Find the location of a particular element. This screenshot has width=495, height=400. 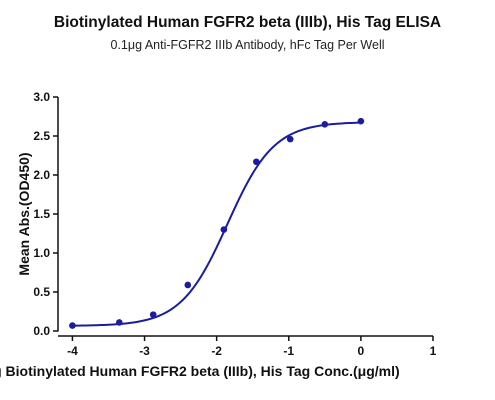

x-tick-label: -1 is located at coordinates (288, 351).